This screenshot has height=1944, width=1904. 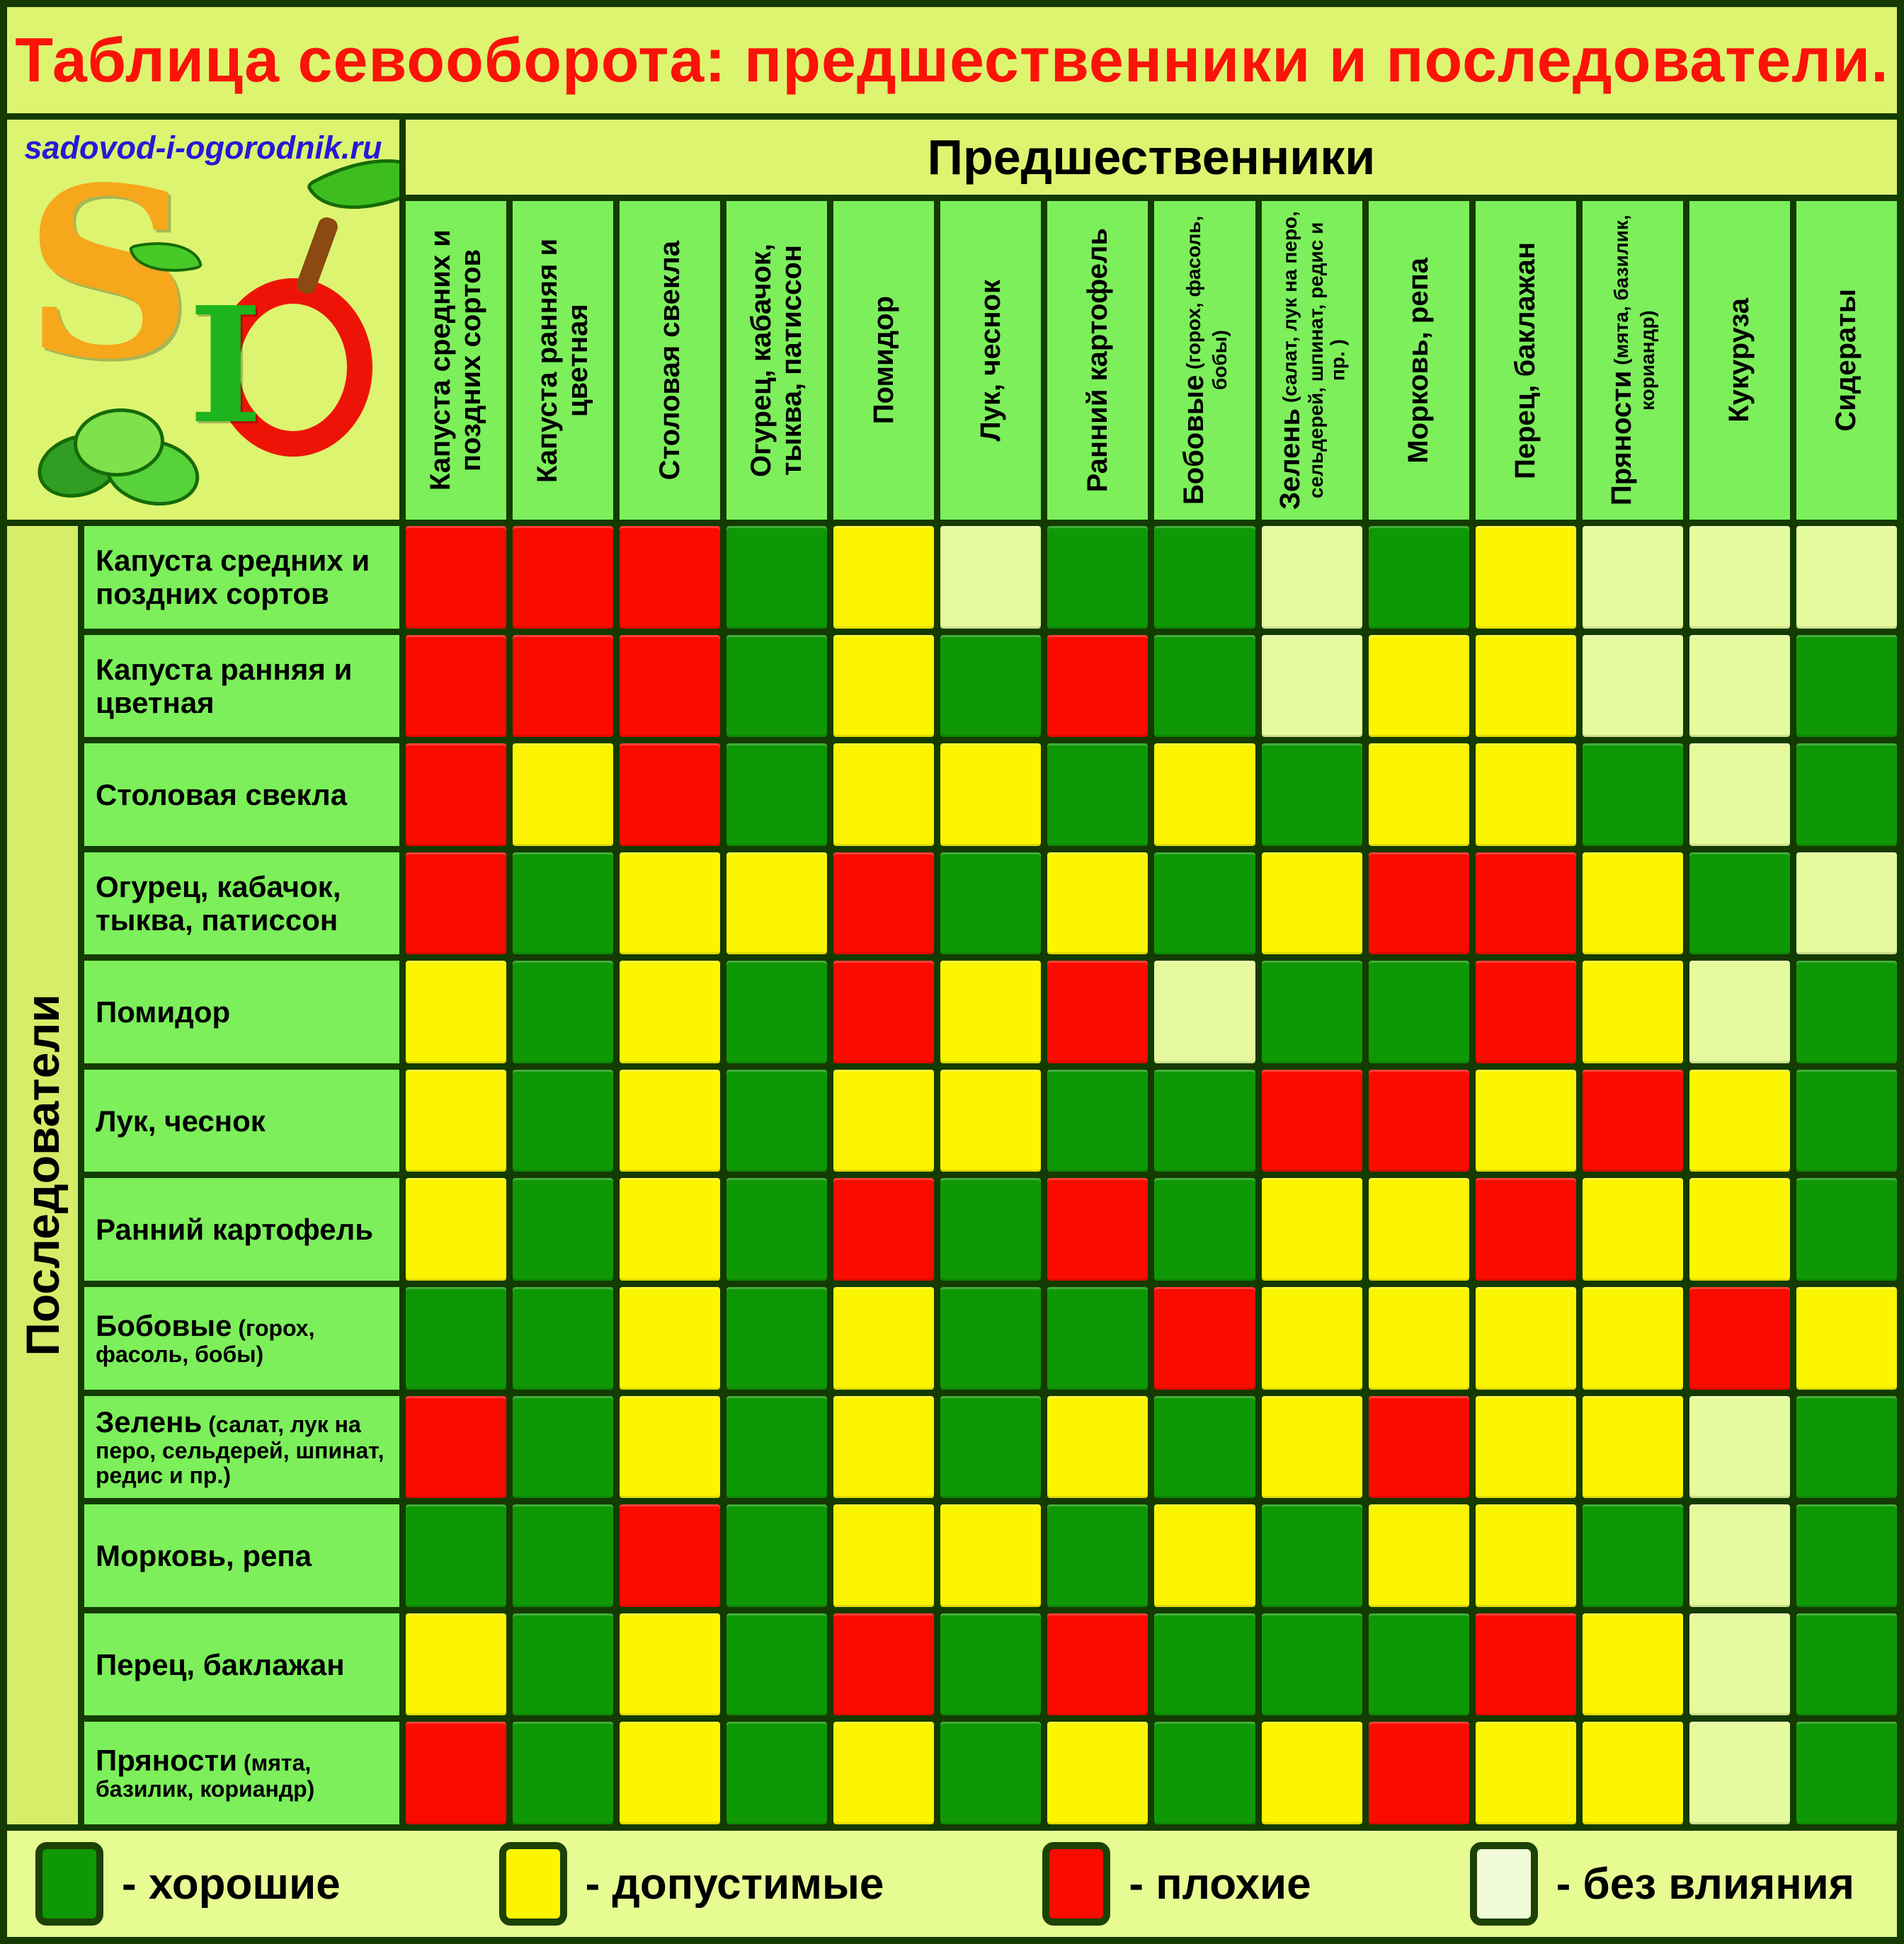 What do you see at coordinates (670, 903) in the screenshot?
I see `matrix-cell-r4-c3` at bounding box center [670, 903].